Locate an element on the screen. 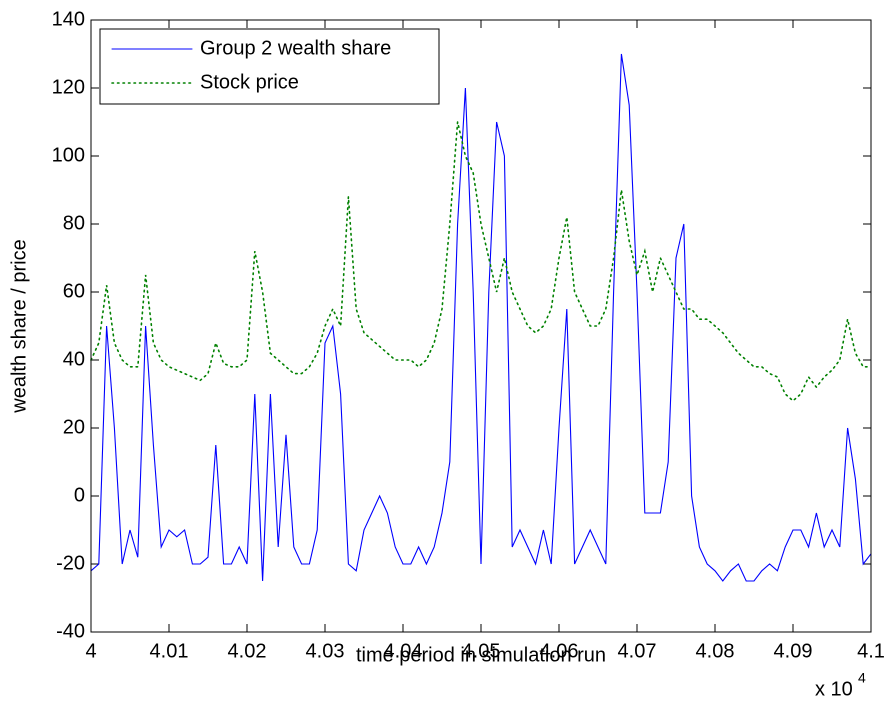  x-tick-label: 4.07 is located at coordinates (637, 651).